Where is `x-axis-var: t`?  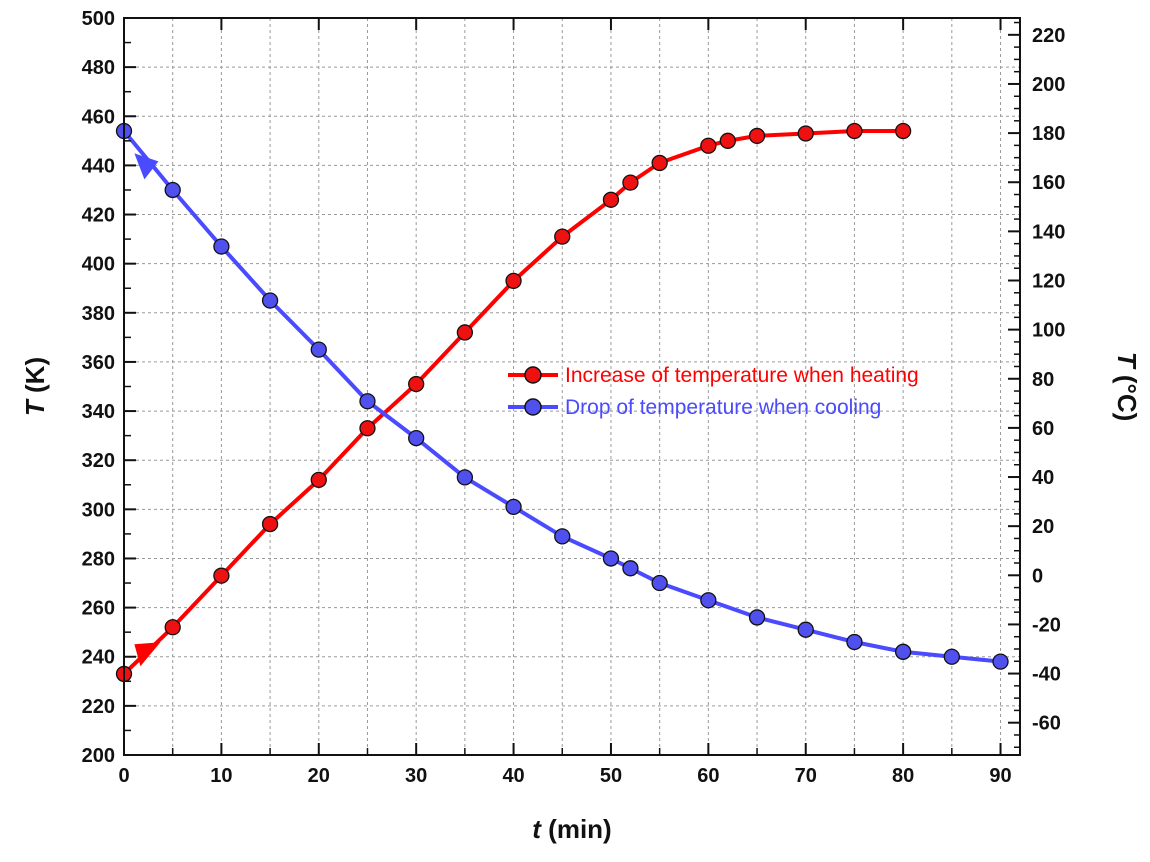 x-axis-var: t is located at coordinates (537, 829).